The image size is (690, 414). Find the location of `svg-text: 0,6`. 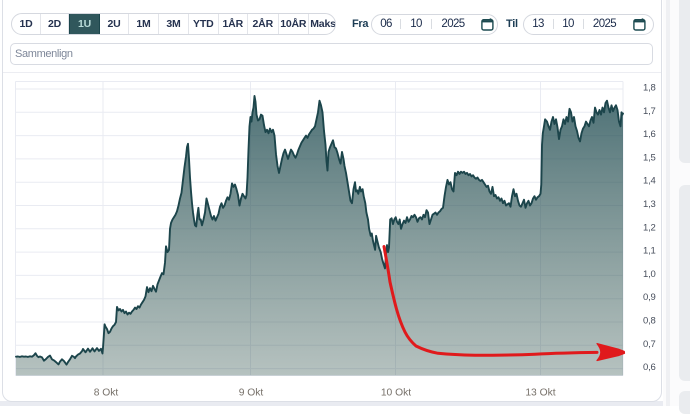

svg-text: 0,6 is located at coordinates (649, 367).